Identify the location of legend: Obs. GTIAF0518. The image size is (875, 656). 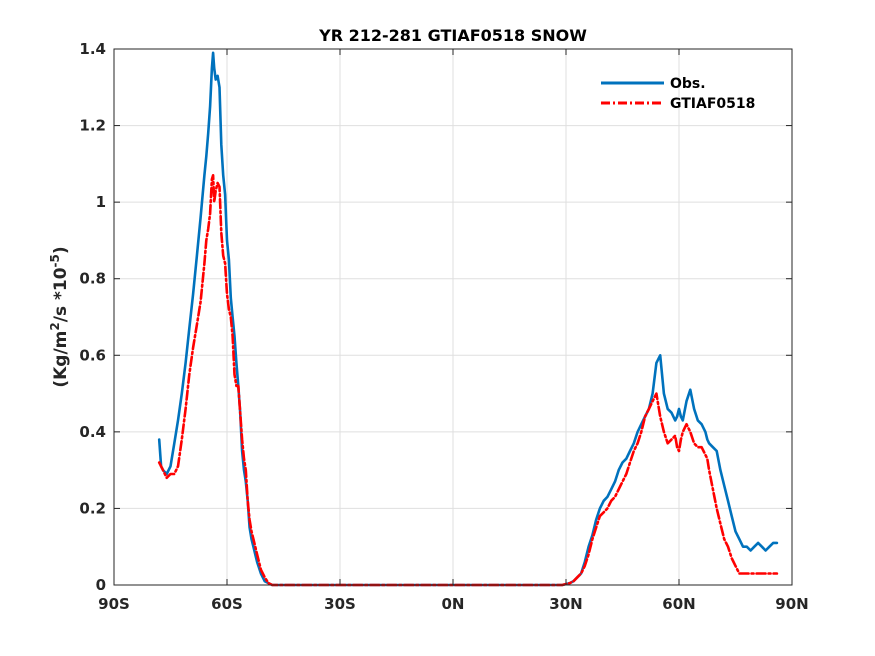
(678, 94).